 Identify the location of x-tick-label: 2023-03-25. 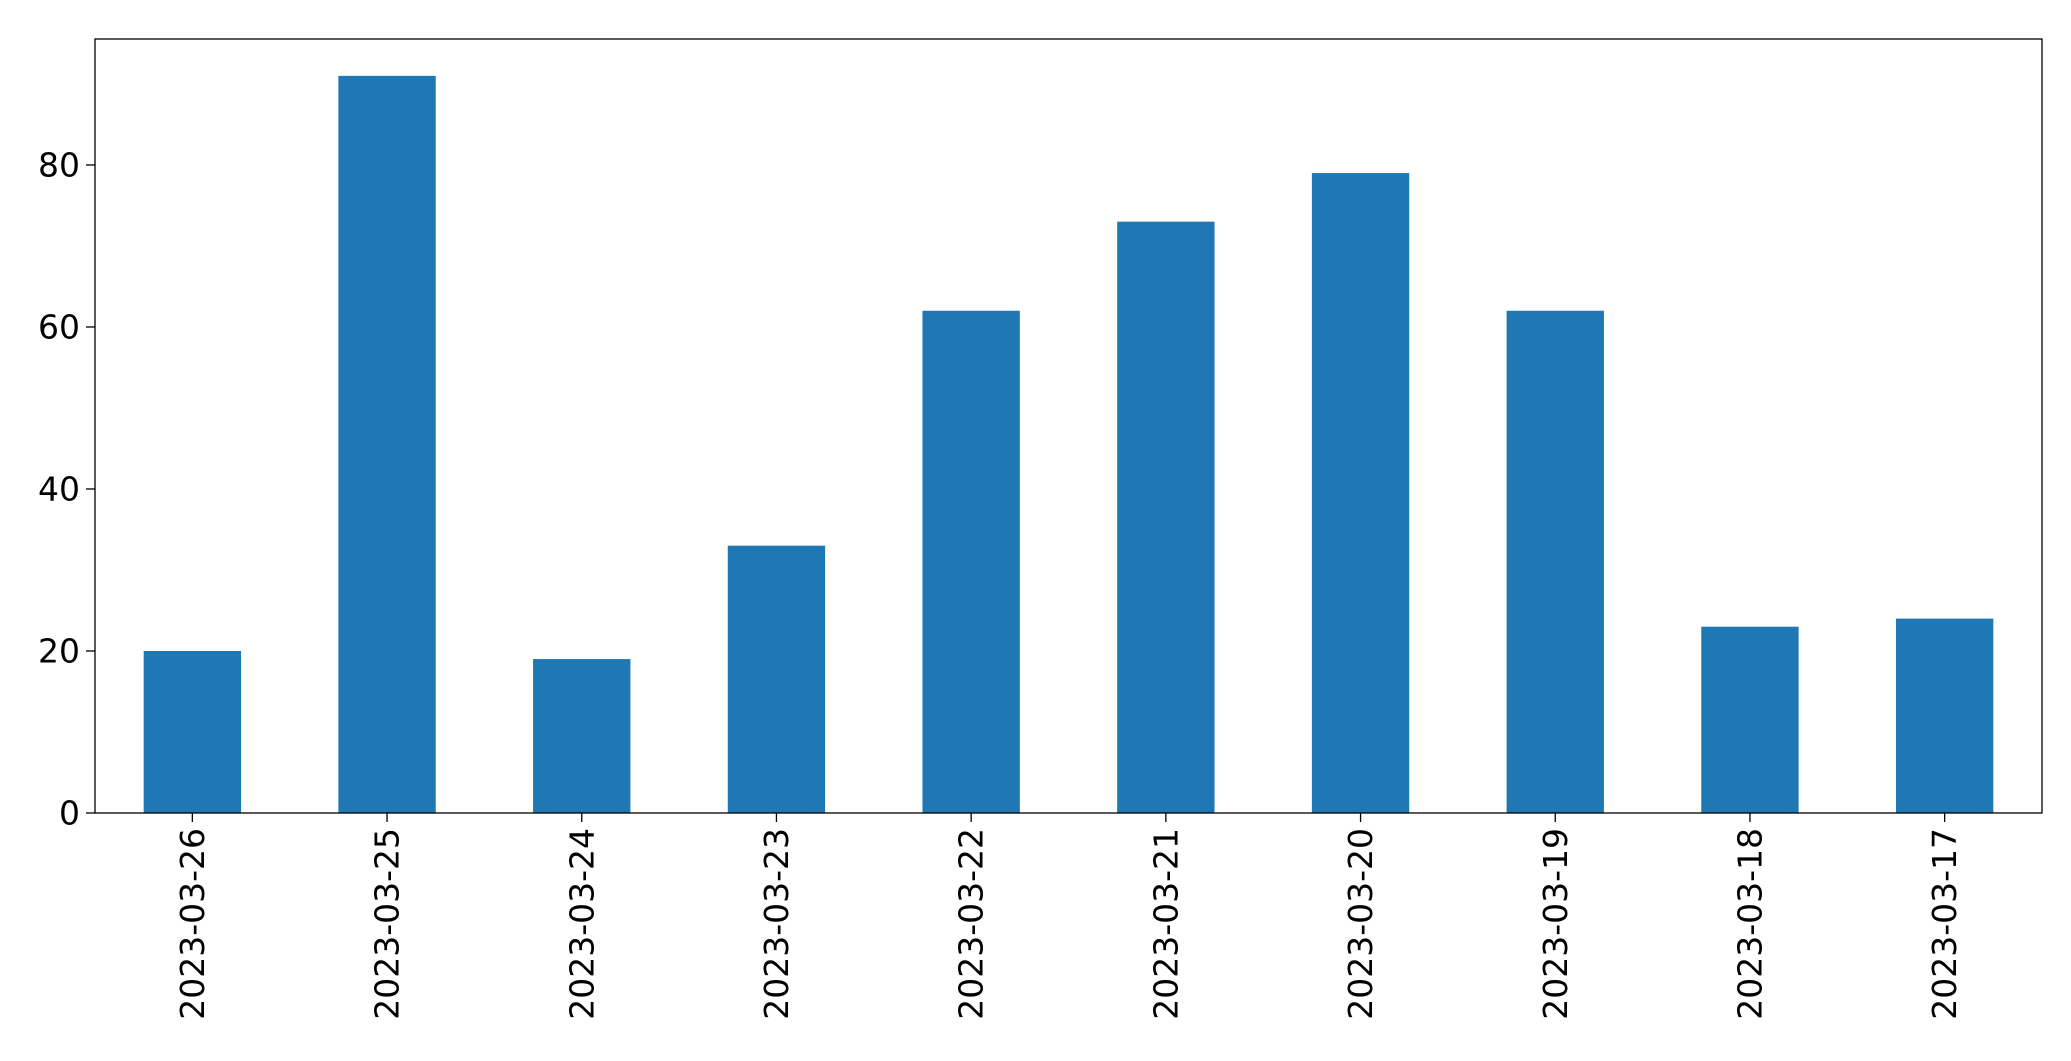
(387, 924).